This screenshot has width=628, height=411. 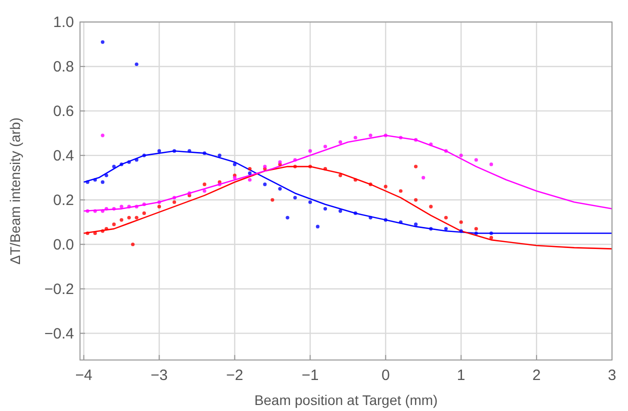 What do you see at coordinates (235, 375) in the screenshot?
I see `x-tick-label: −2` at bounding box center [235, 375].